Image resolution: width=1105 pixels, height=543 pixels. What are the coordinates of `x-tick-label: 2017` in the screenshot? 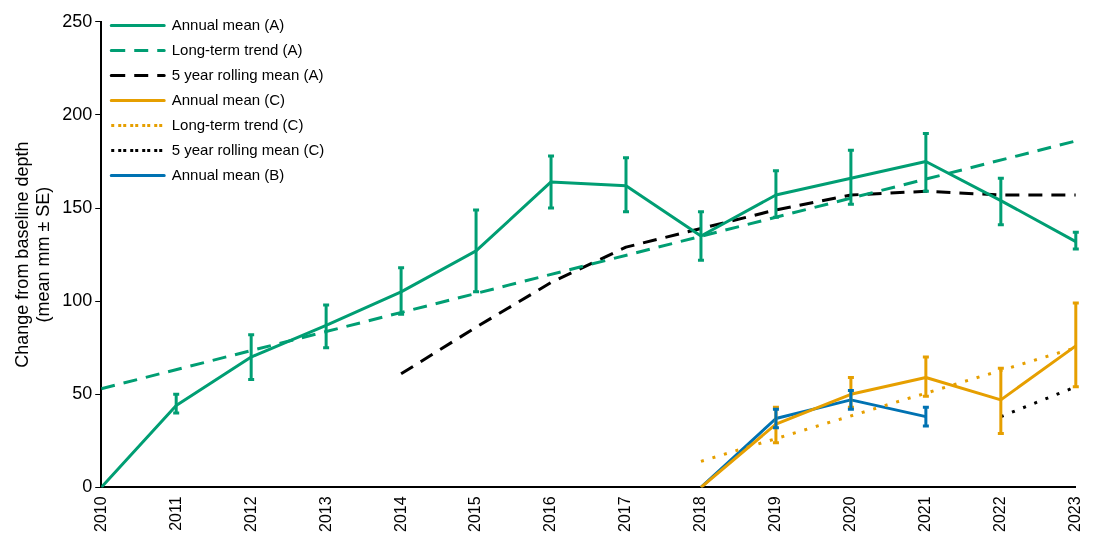 It's located at (625, 514).